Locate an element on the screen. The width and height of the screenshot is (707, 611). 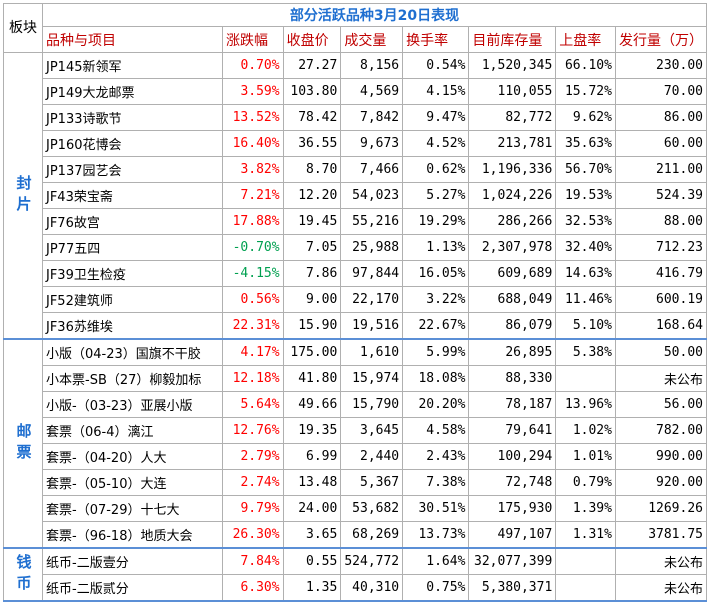
name-cell: 纸币-二版壹分 is located at coordinates (132, 561).